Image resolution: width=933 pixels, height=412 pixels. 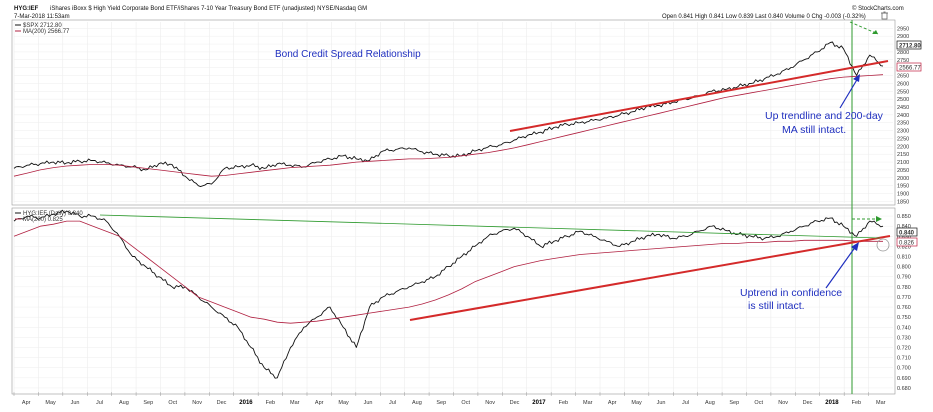 What do you see at coordinates (903, 116) in the screenshot?
I see `y-tick-label: 2400` at bounding box center [903, 116].